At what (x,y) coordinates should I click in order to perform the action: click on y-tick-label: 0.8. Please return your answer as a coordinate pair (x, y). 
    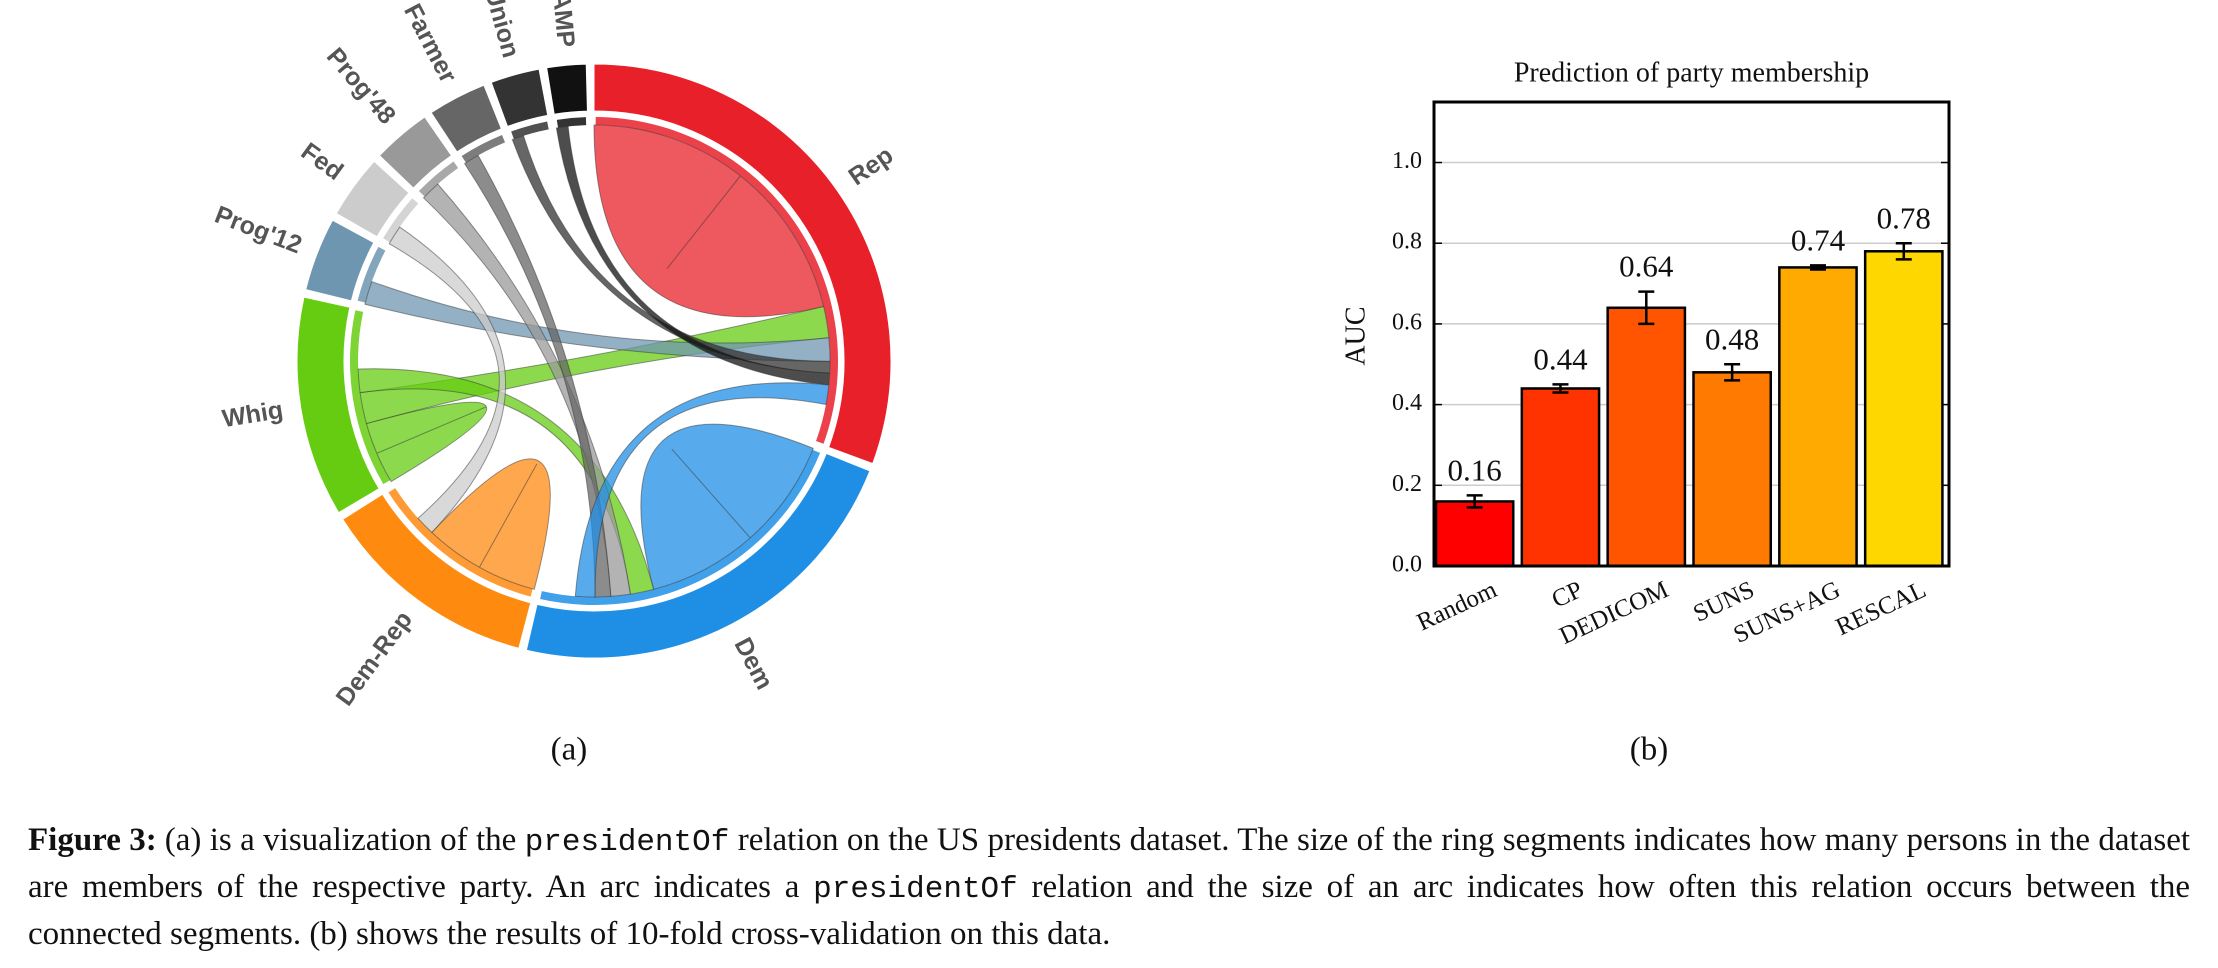
    Looking at the image, I should click on (1407, 242).